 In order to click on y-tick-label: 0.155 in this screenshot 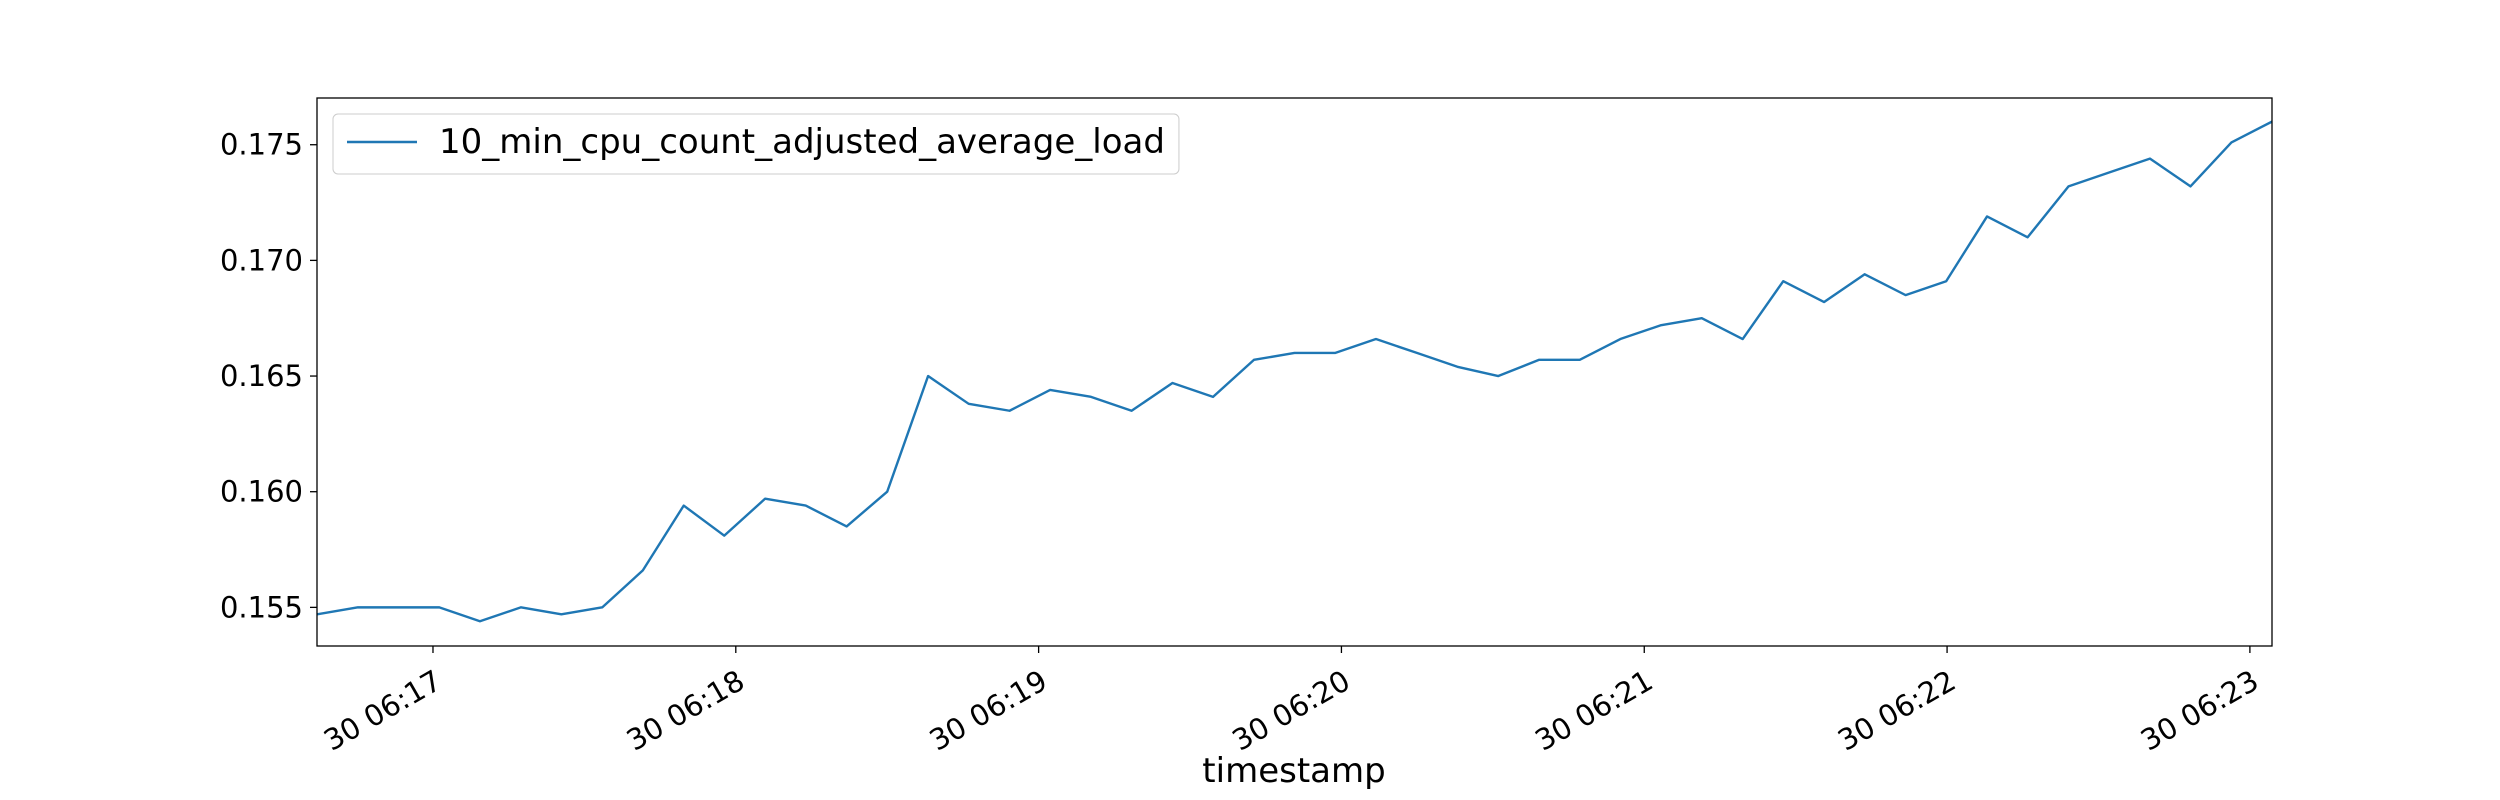, I will do `click(261, 607)`.